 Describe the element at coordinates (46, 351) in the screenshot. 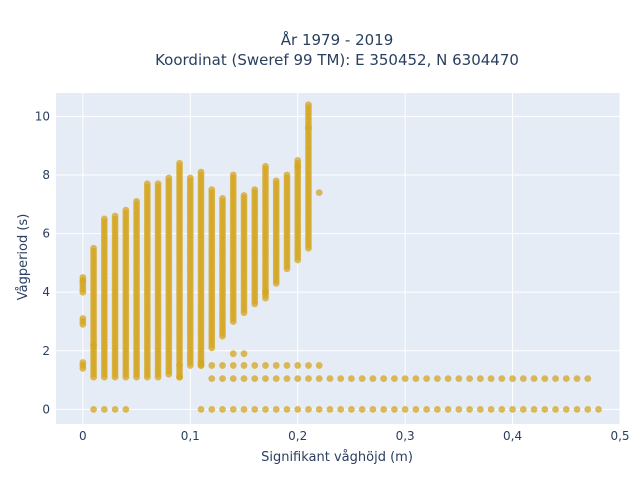

I see `y-tick-label: 2` at that location.